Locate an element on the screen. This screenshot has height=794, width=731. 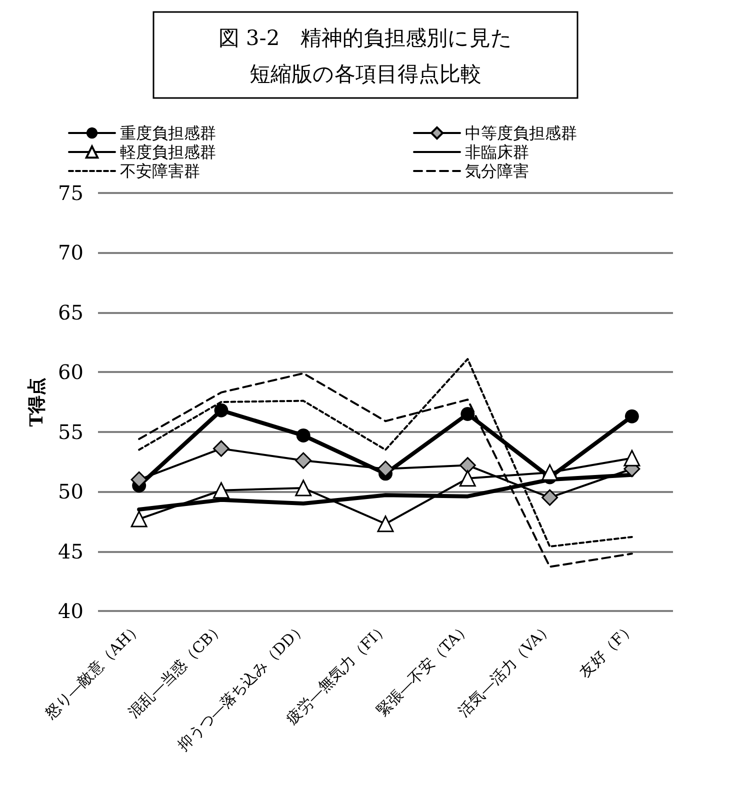
y-tick-label: 55 is located at coordinates (71, 432).